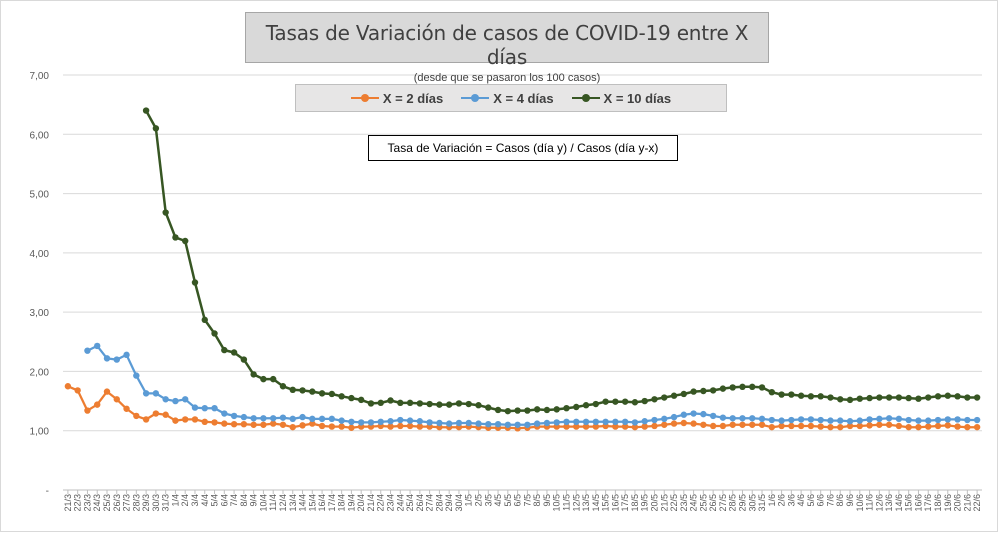 This screenshot has height=533, width=999. What do you see at coordinates (263, 503) in the screenshot?
I see `x-tick-label: 10/4` at bounding box center [263, 503].